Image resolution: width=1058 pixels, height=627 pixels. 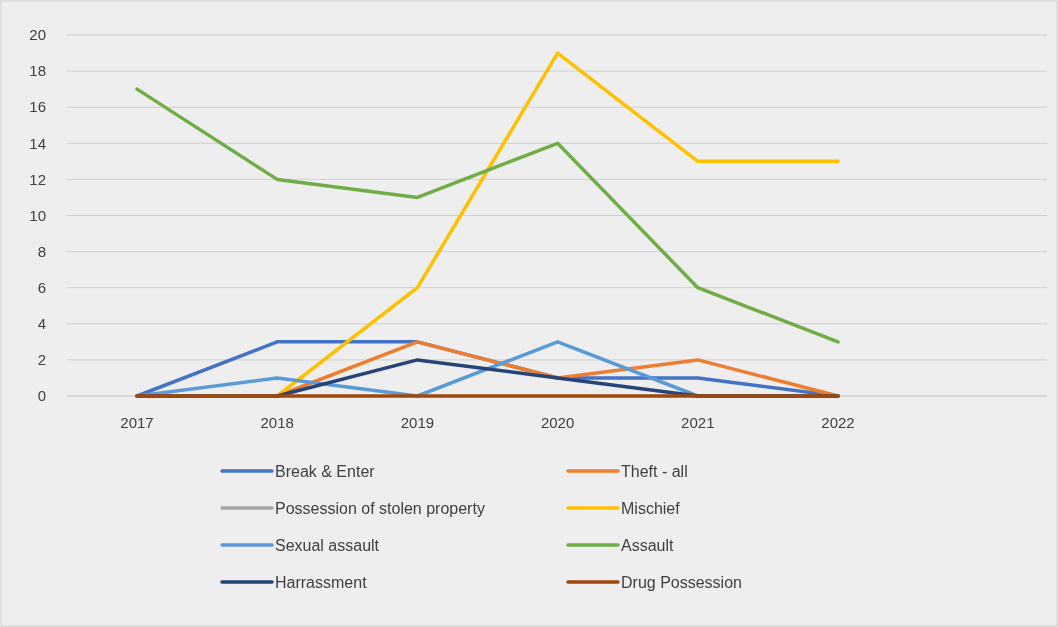 What do you see at coordinates (651, 508) in the screenshot?
I see `legend-label: Mischief` at bounding box center [651, 508].